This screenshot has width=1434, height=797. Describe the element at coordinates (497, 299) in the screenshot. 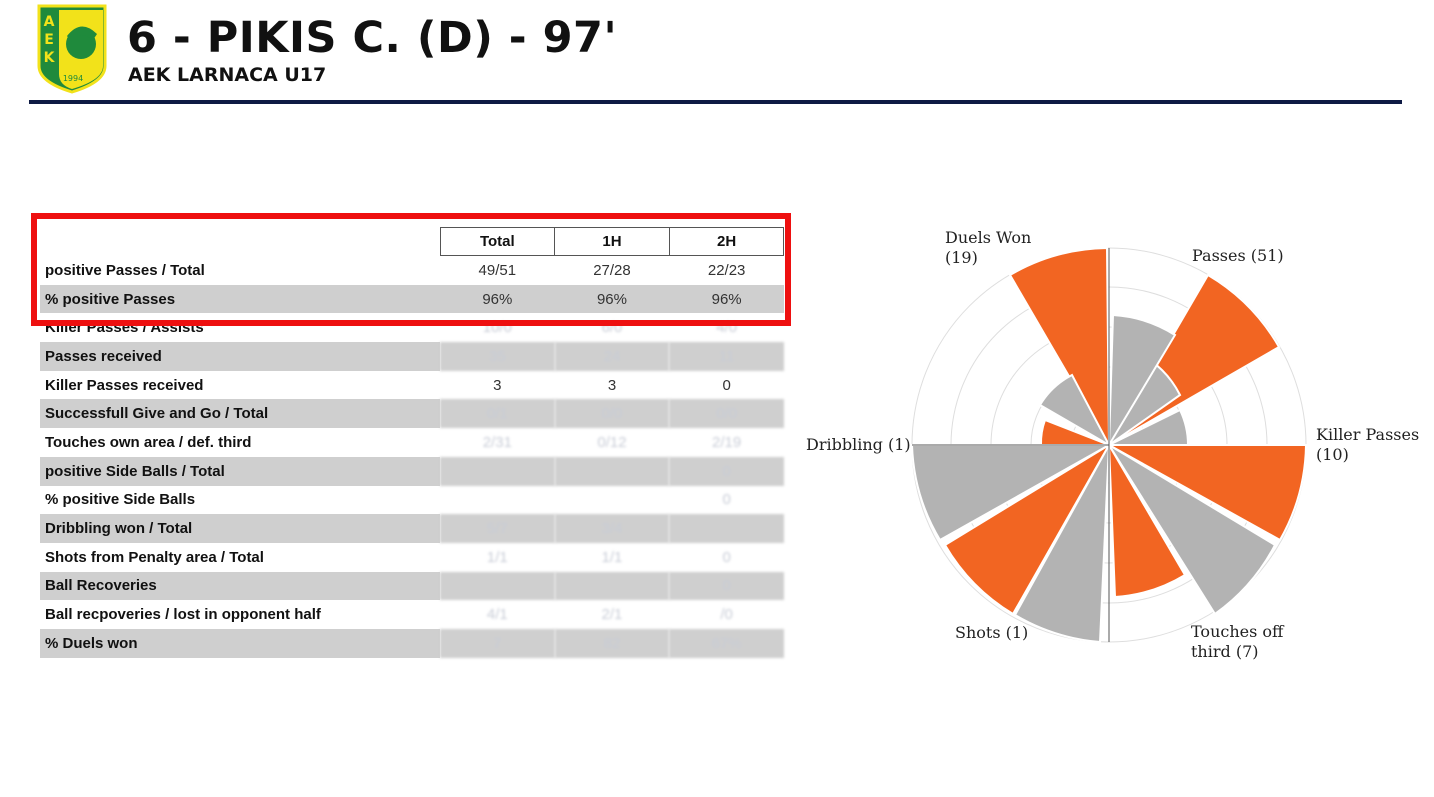

I see `cell-total: 96%` at that location.